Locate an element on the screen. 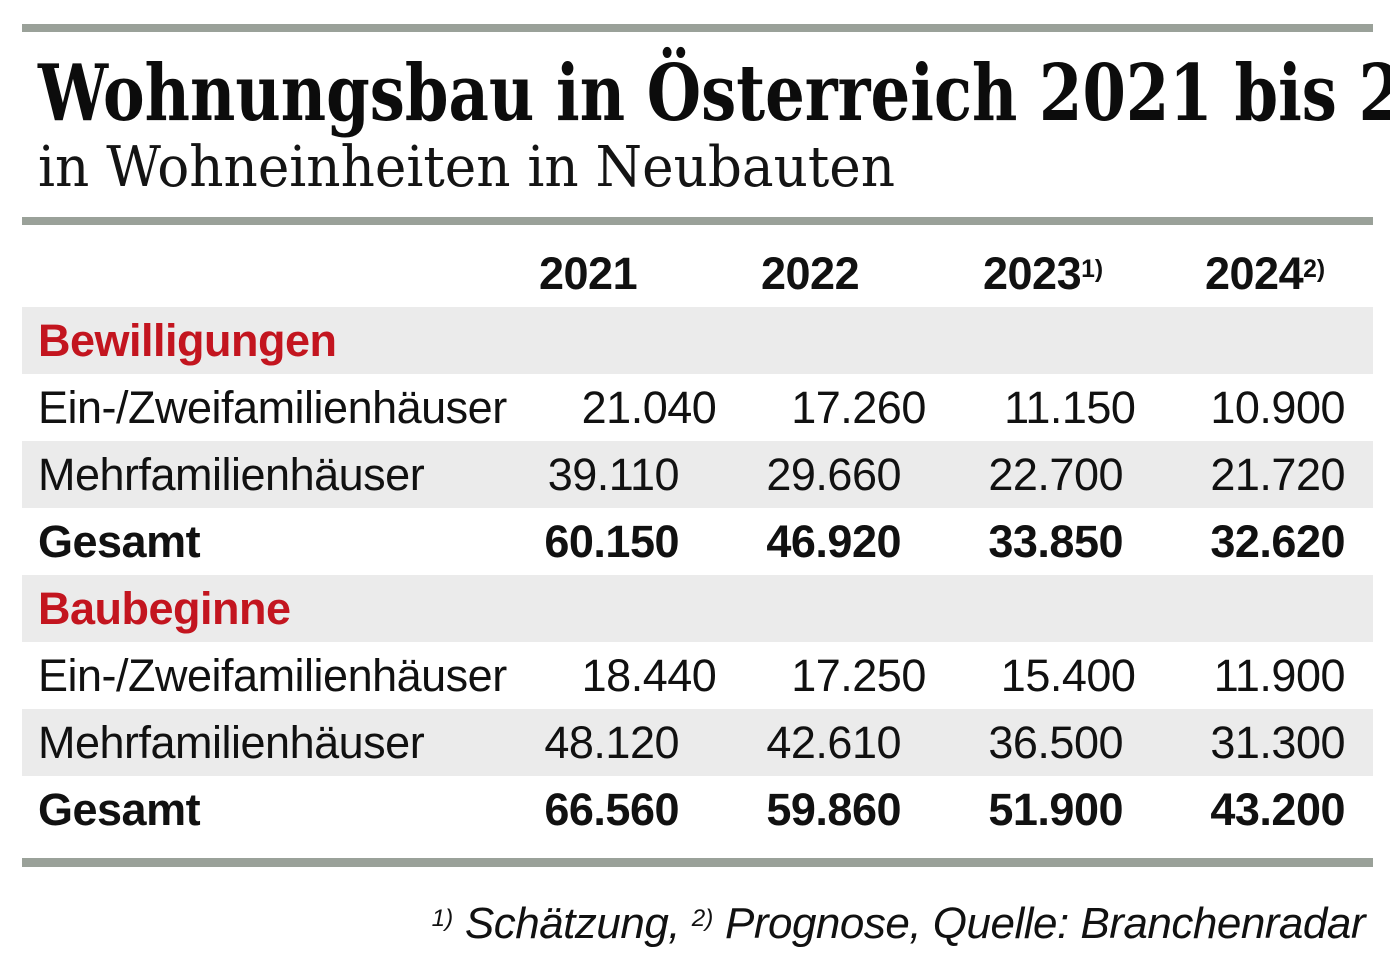  section-row-baubeginne: Baubeginne is located at coordinates (697, 608).